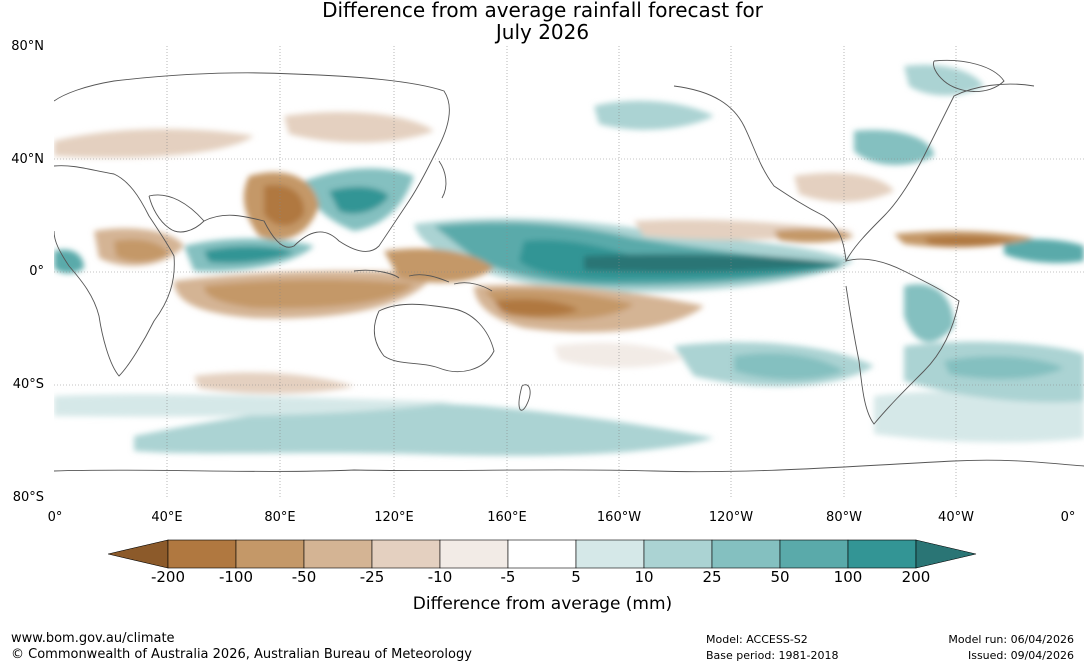 This screenshot has width=1085, height=667. What do you see at coordinates (772, 655) in the screenshot?
I see `footer-base-period: Base period: 1981-2018` at bounding box center [772, 655].